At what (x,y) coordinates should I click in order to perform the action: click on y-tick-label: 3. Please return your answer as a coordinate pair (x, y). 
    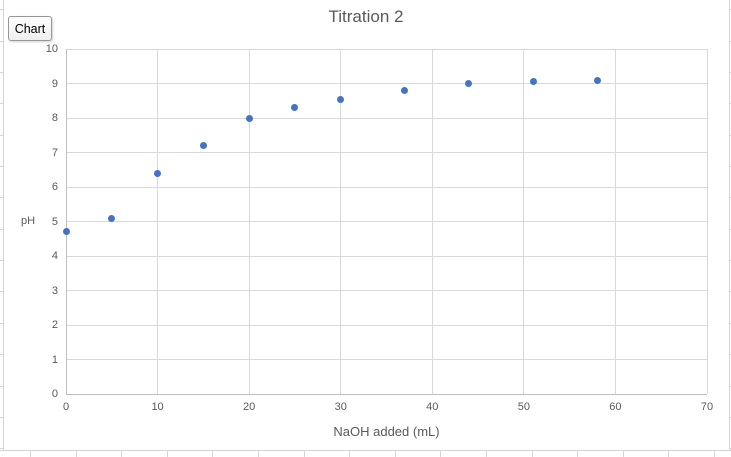
    Looking at the image, I should click on (54, 290).